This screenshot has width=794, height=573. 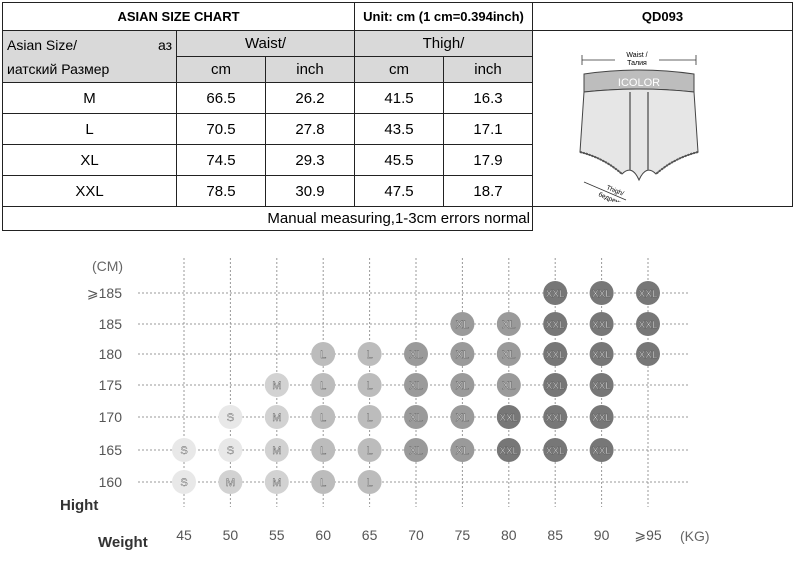 I want to click on x-tick-label: 80, so click(x=509, y=535).